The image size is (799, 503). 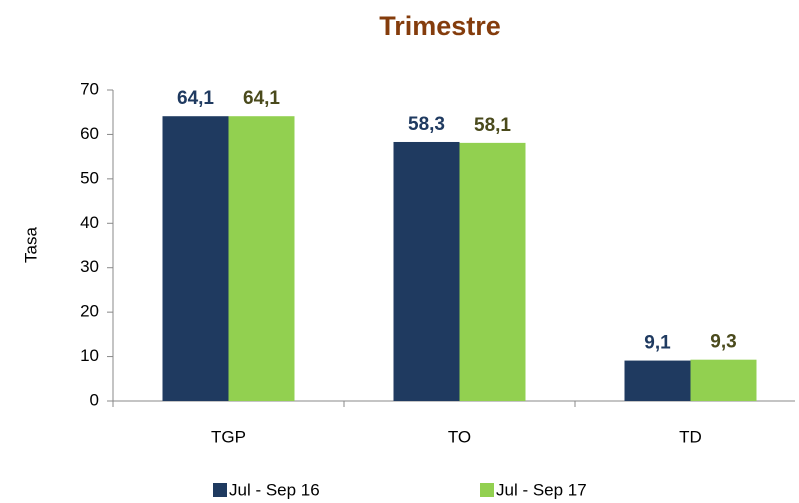 I want to click on x-tick-label: TD, so click(x=690, y=436).